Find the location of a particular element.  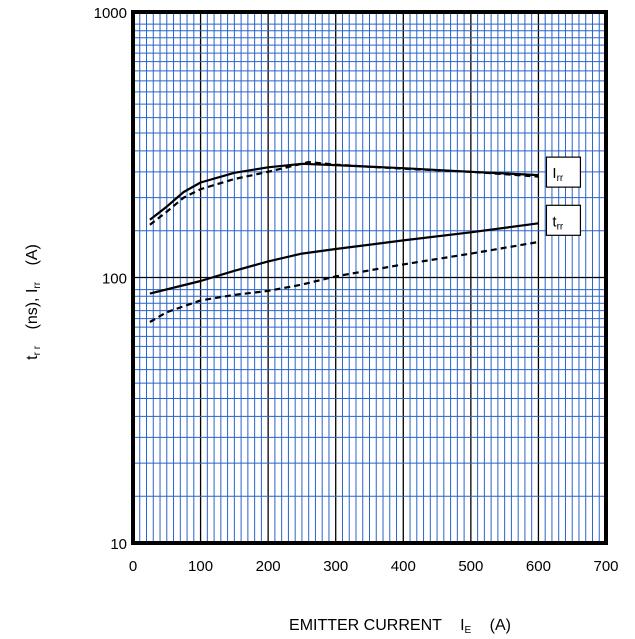

x-axis-label-main: EMITTER CURRENT is located at coordinates (365, 625).